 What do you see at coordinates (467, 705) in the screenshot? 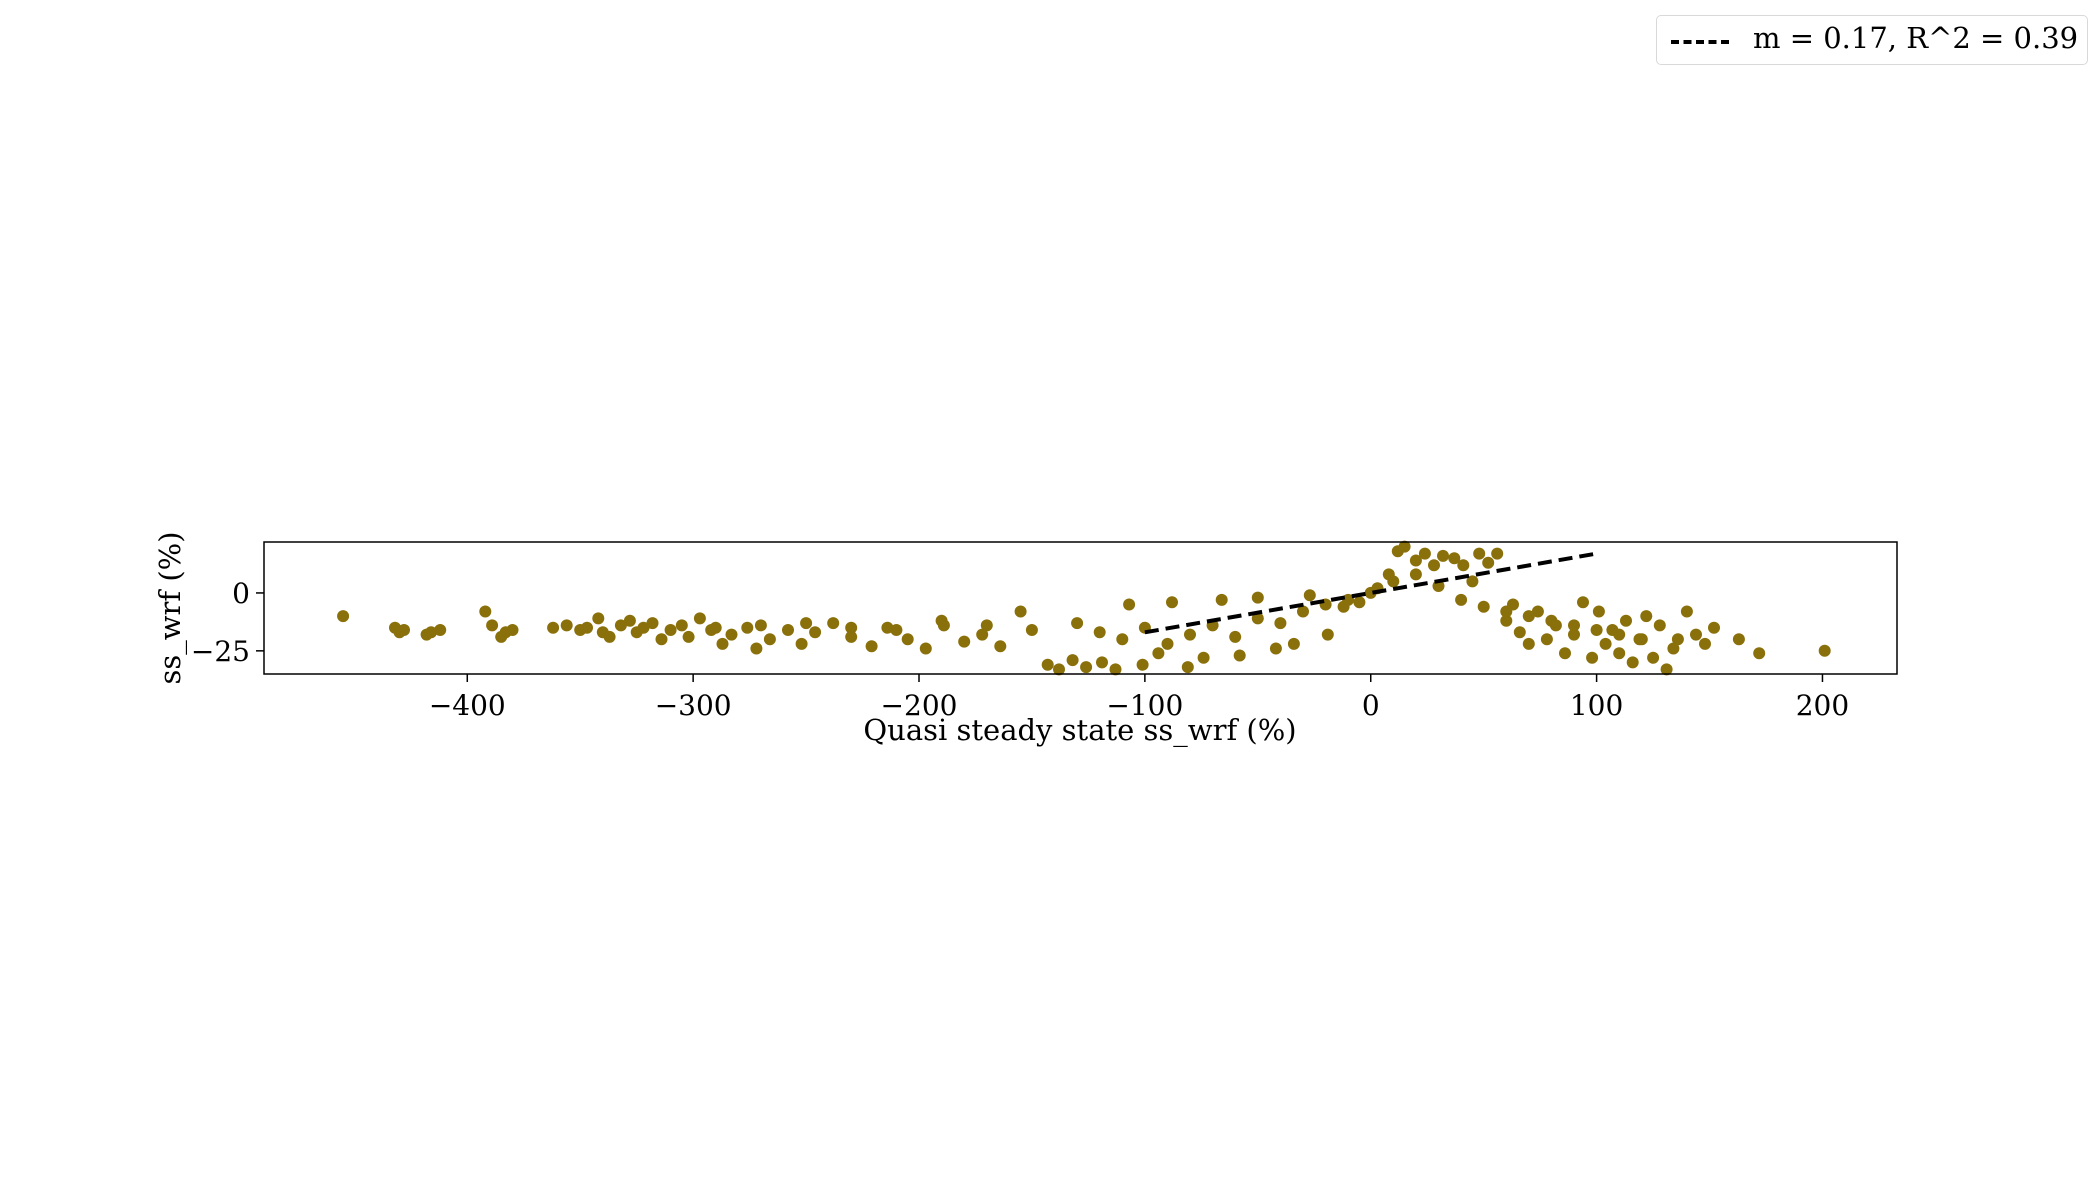
I see `x-tick-label: −400` at bounding box center [467, 705].